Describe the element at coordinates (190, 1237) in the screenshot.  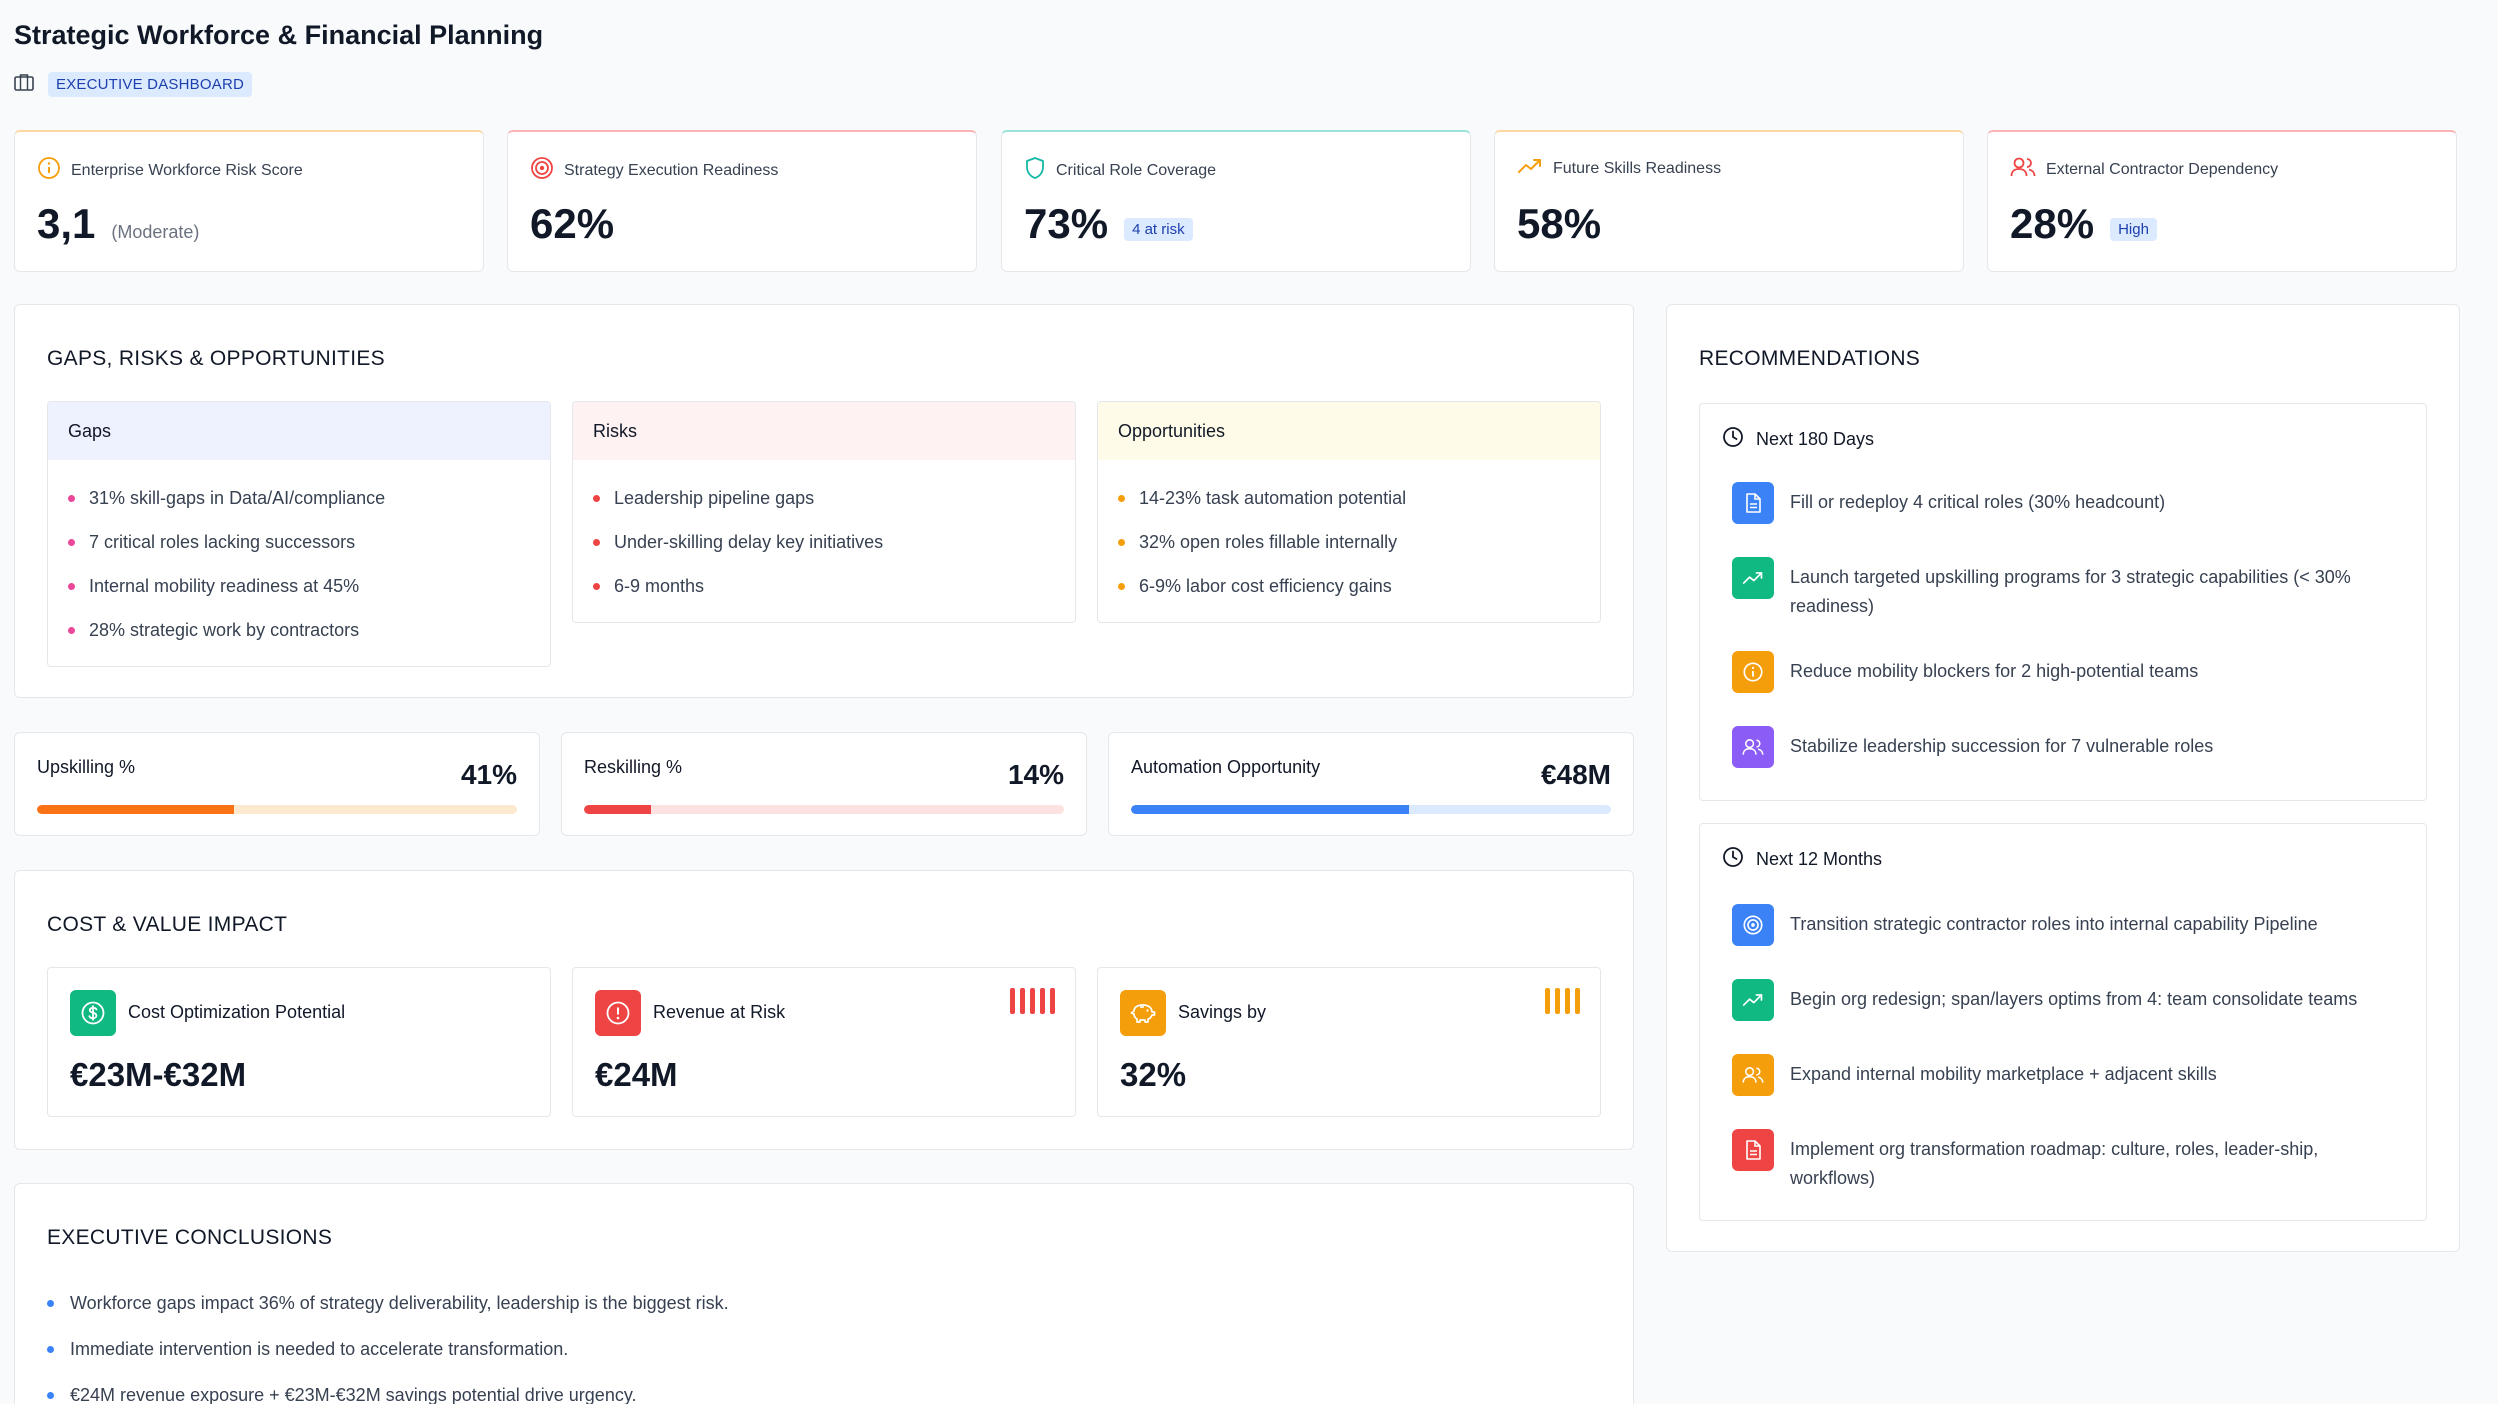
I see `section-title: EXECUTIVE CONCLUSIONS` at that location.